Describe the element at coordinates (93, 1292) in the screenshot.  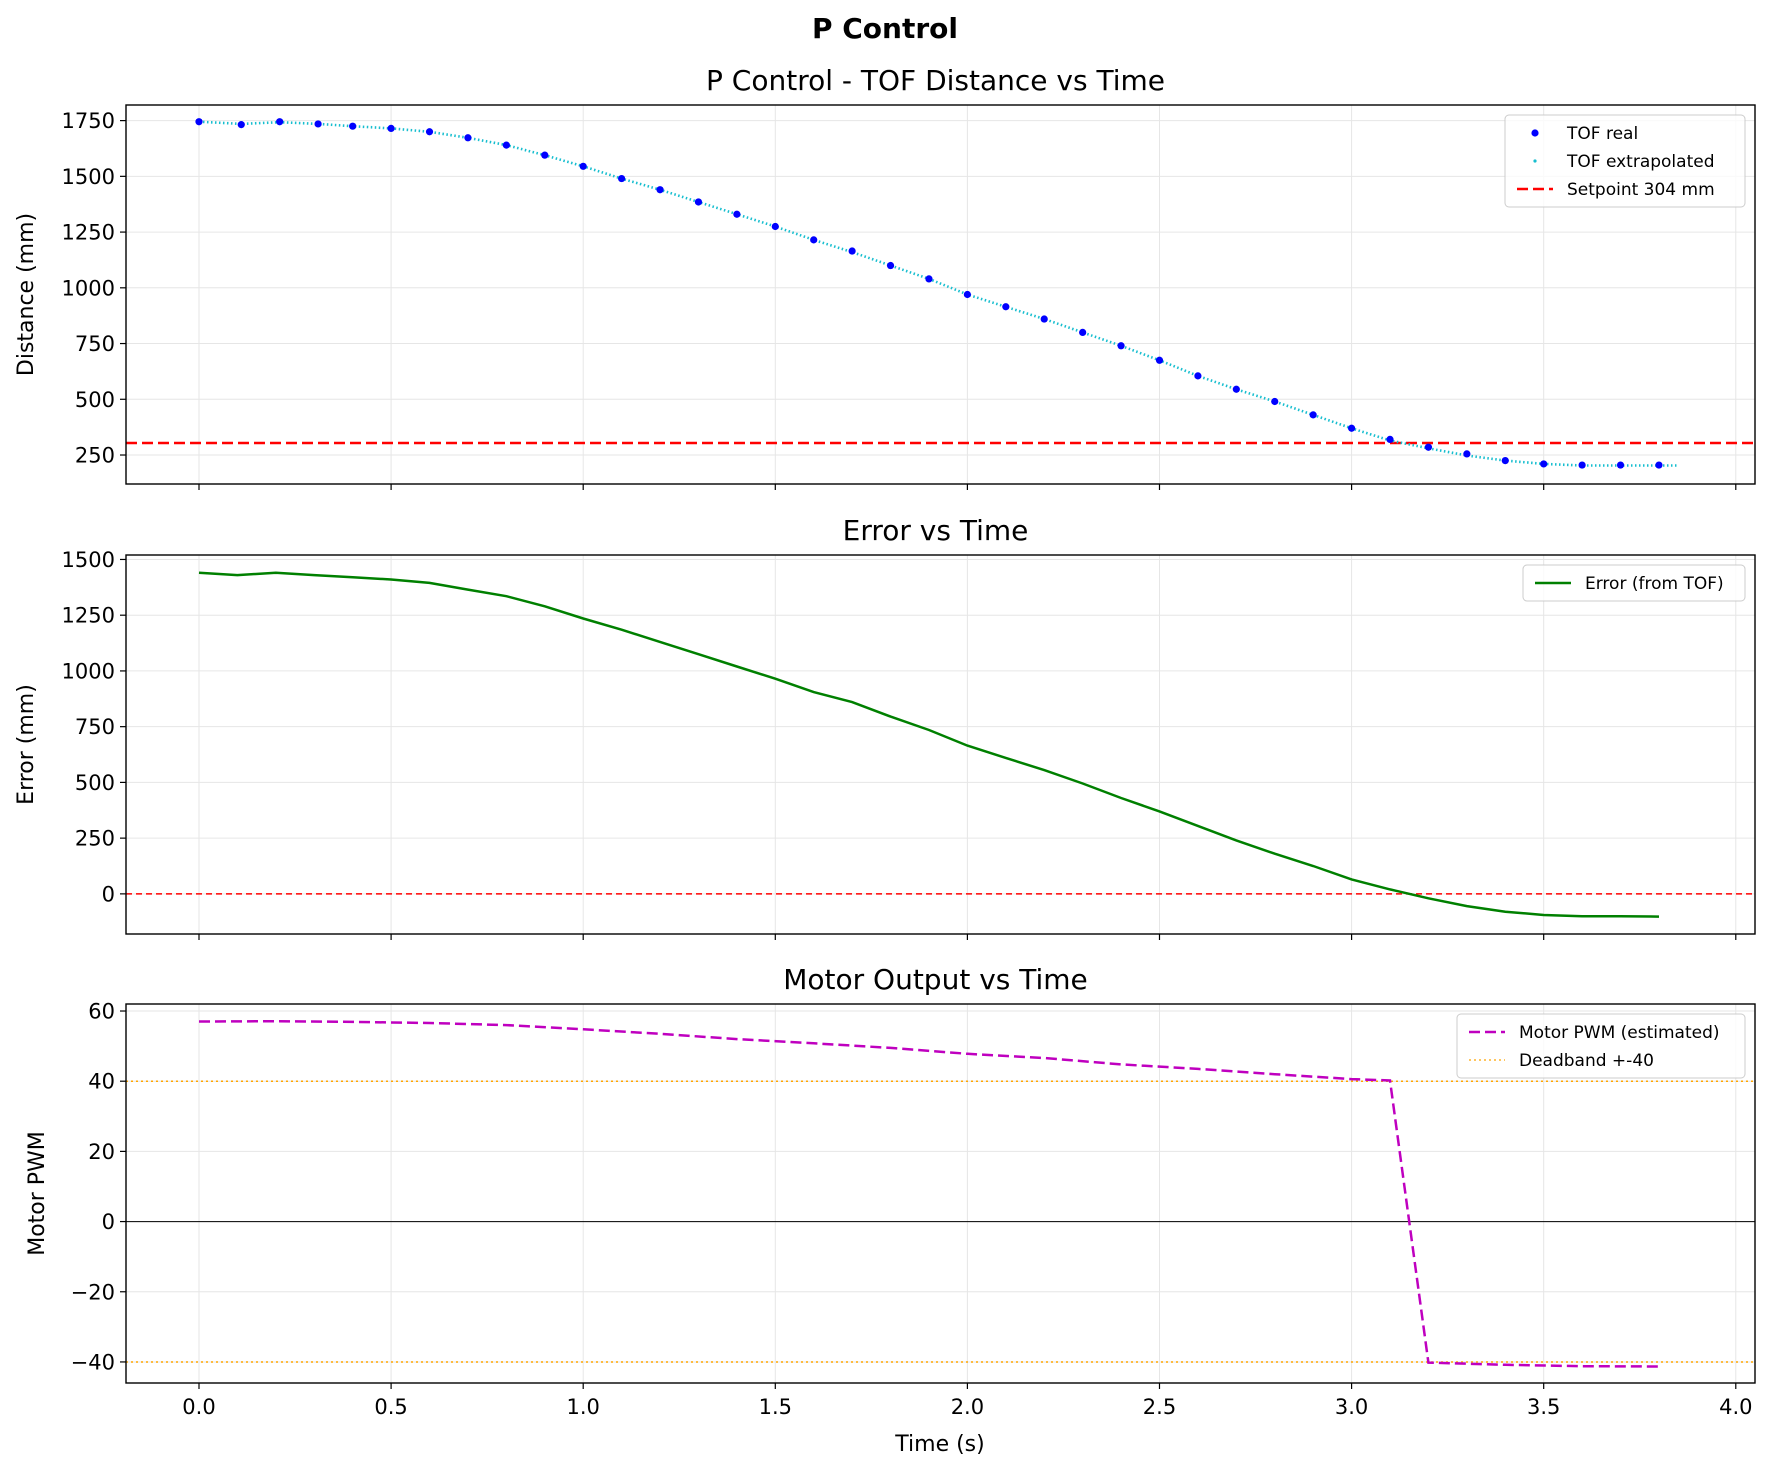
I see `y-tick-label: −20` at that location.